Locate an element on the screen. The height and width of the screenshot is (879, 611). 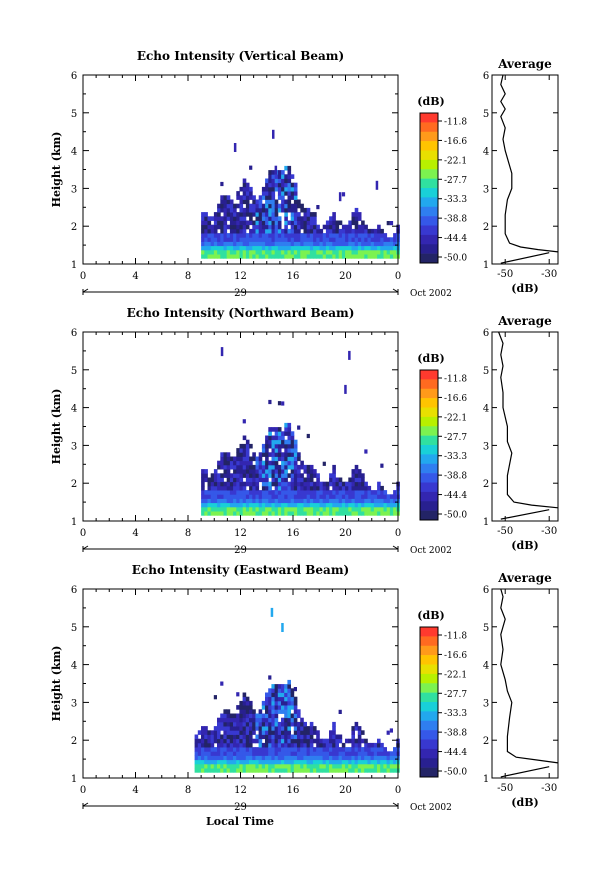
colorbar-swatch is located at coordinates (429, 716).